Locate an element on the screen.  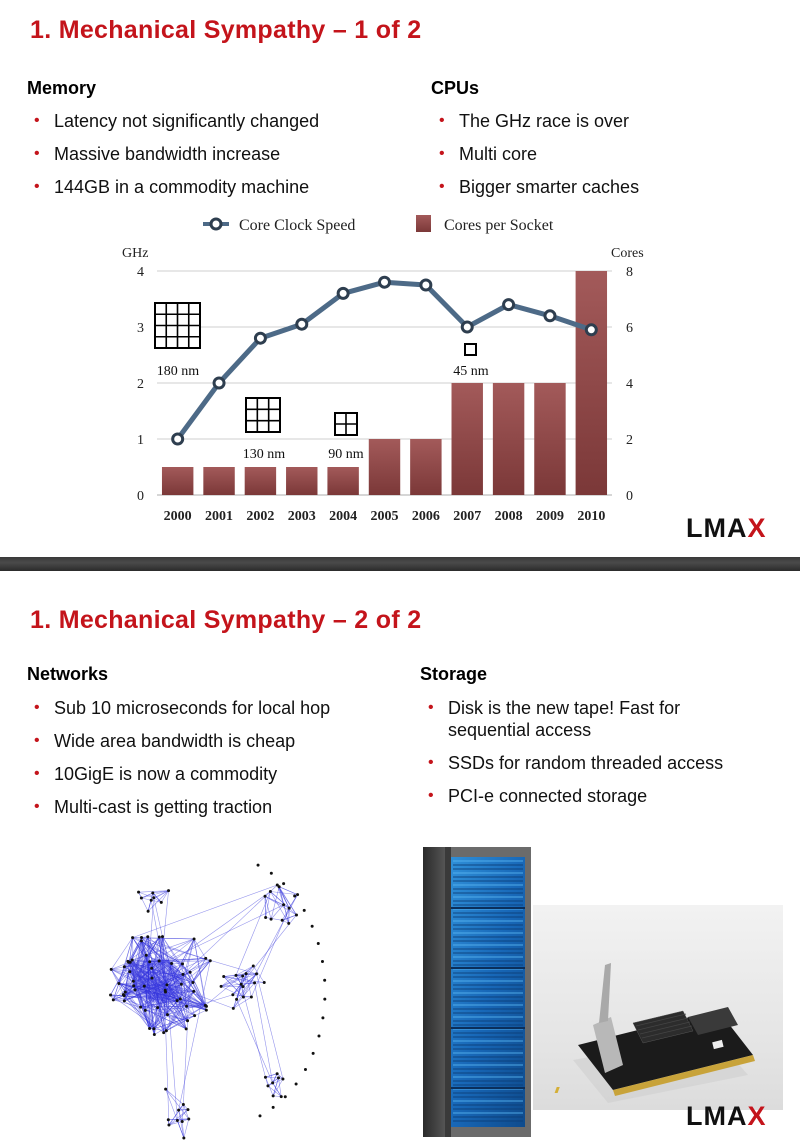
y2-axis-label: Cores is located at coordinates (627, 253).